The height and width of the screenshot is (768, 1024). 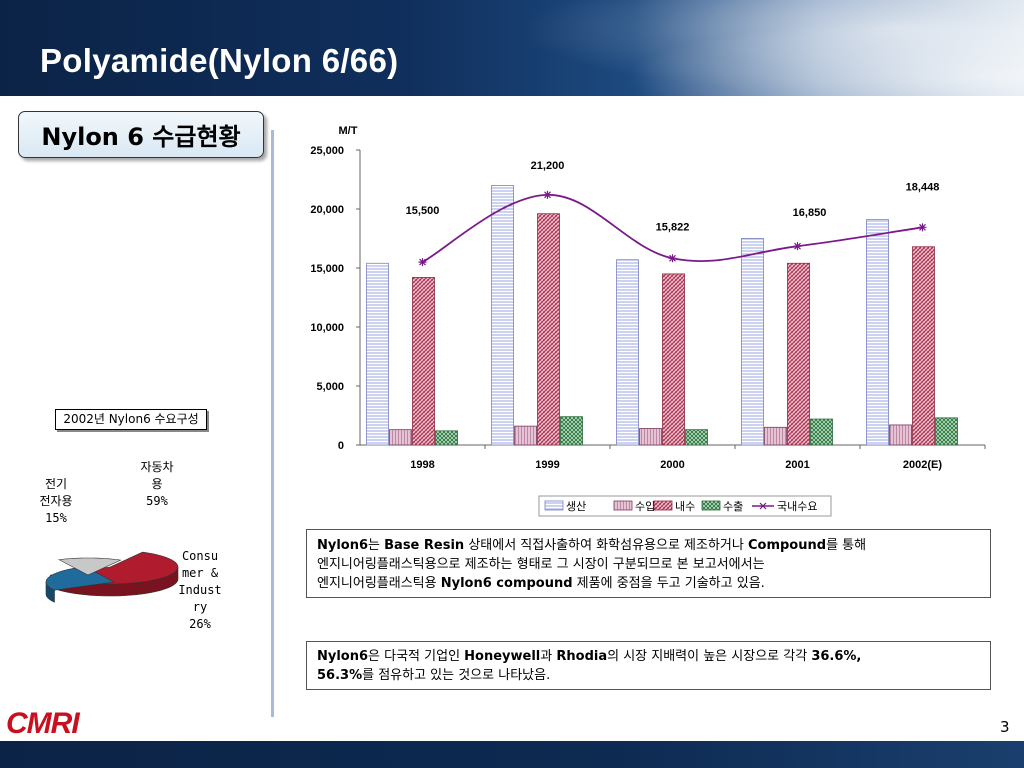 I want to click on bar-수입-2002(E), so click(x=900, y=435).